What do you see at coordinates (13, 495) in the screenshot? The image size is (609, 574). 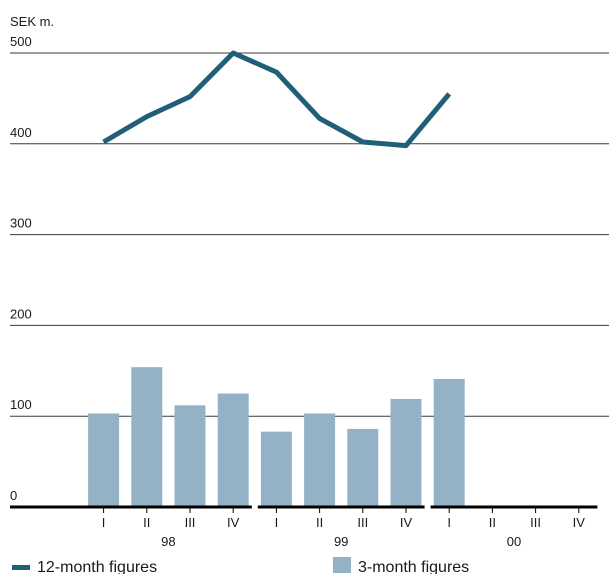 I see `y-tick-label: 0` at bounding box center [13, 495].